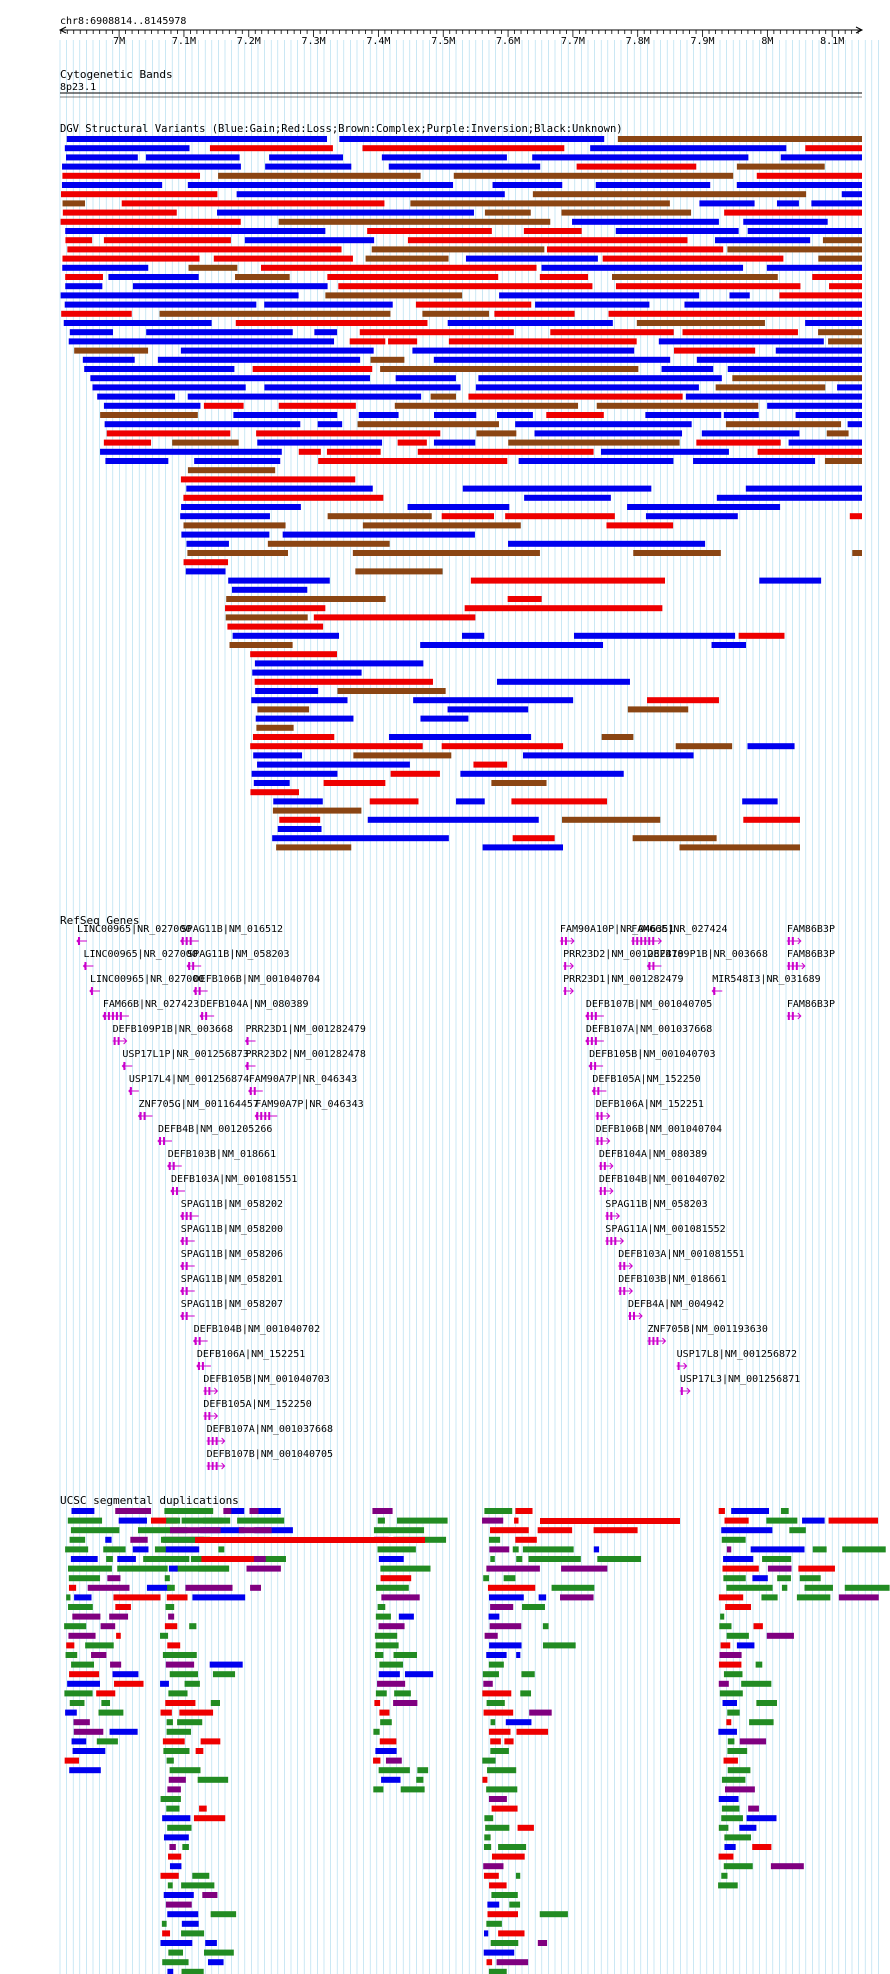 This screenshot has width=890, height=1974. What do you see at coordinates (232, 1254) in the screenshot?
I see `gene-label: SPAG11B|NM_058206` at bounding box center [232, 1254].